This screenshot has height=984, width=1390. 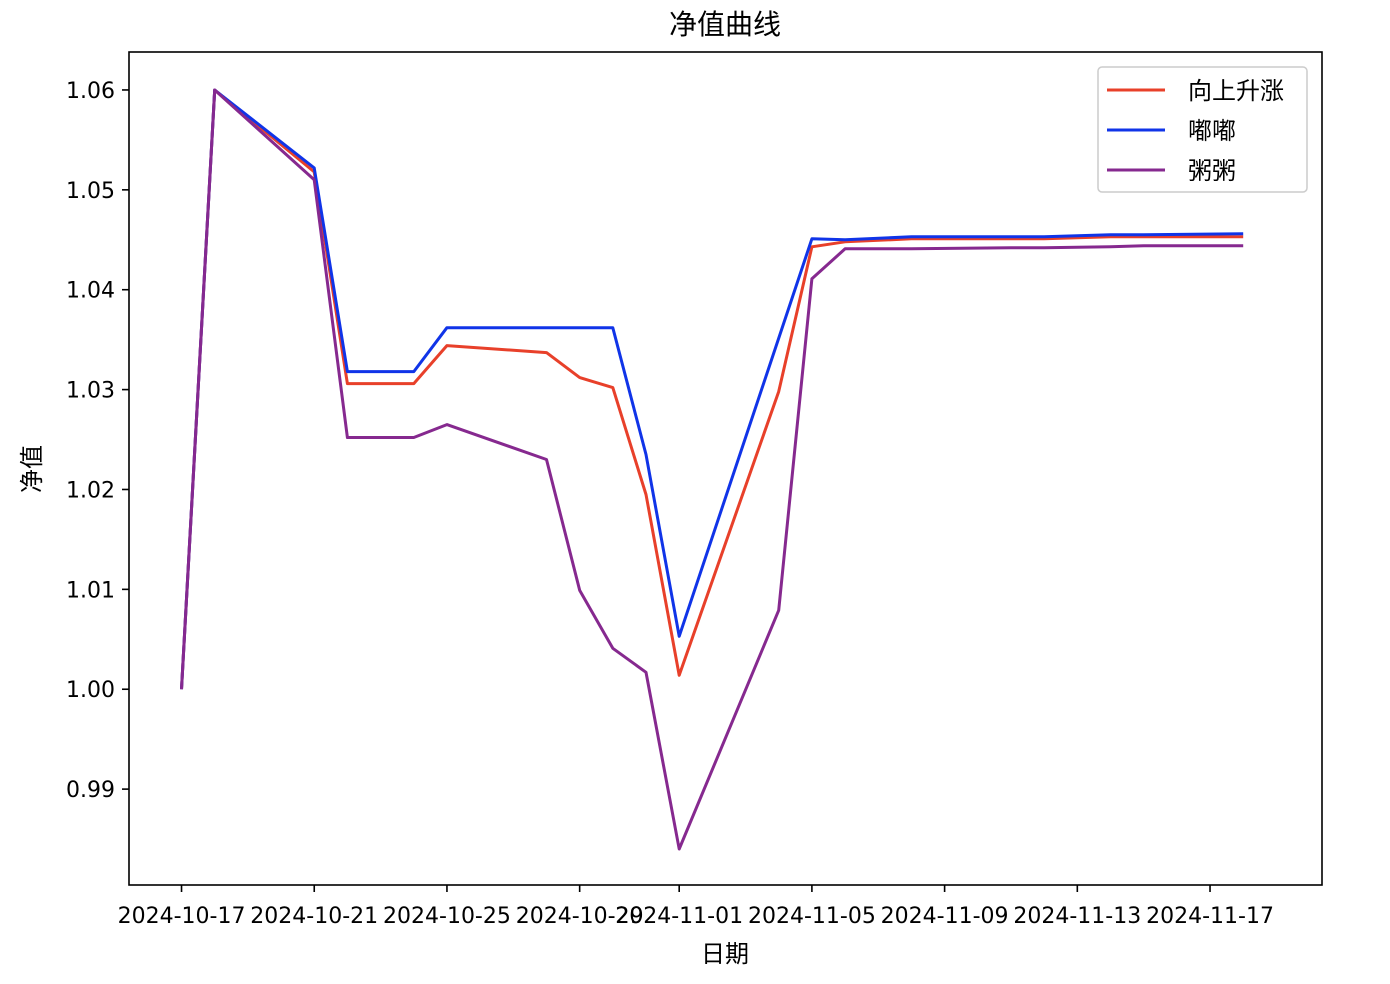 I want to click on x-tick-label: 2024-10-25, so click(x=447, y=916).